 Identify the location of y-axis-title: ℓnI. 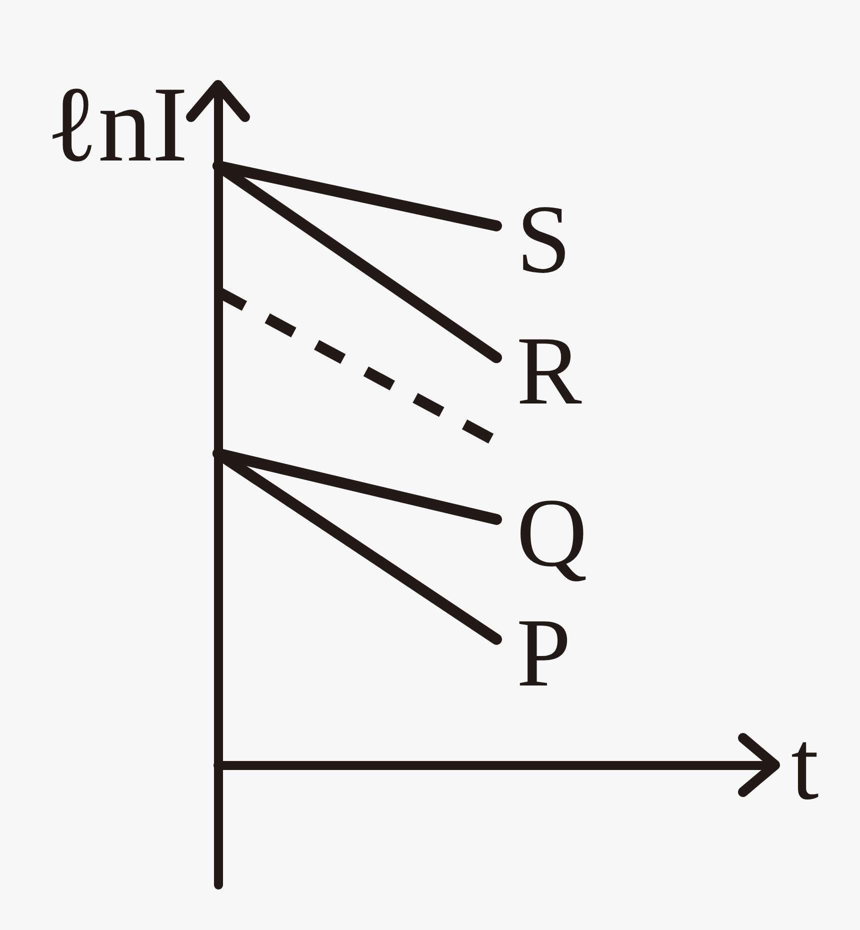
(117, 125).